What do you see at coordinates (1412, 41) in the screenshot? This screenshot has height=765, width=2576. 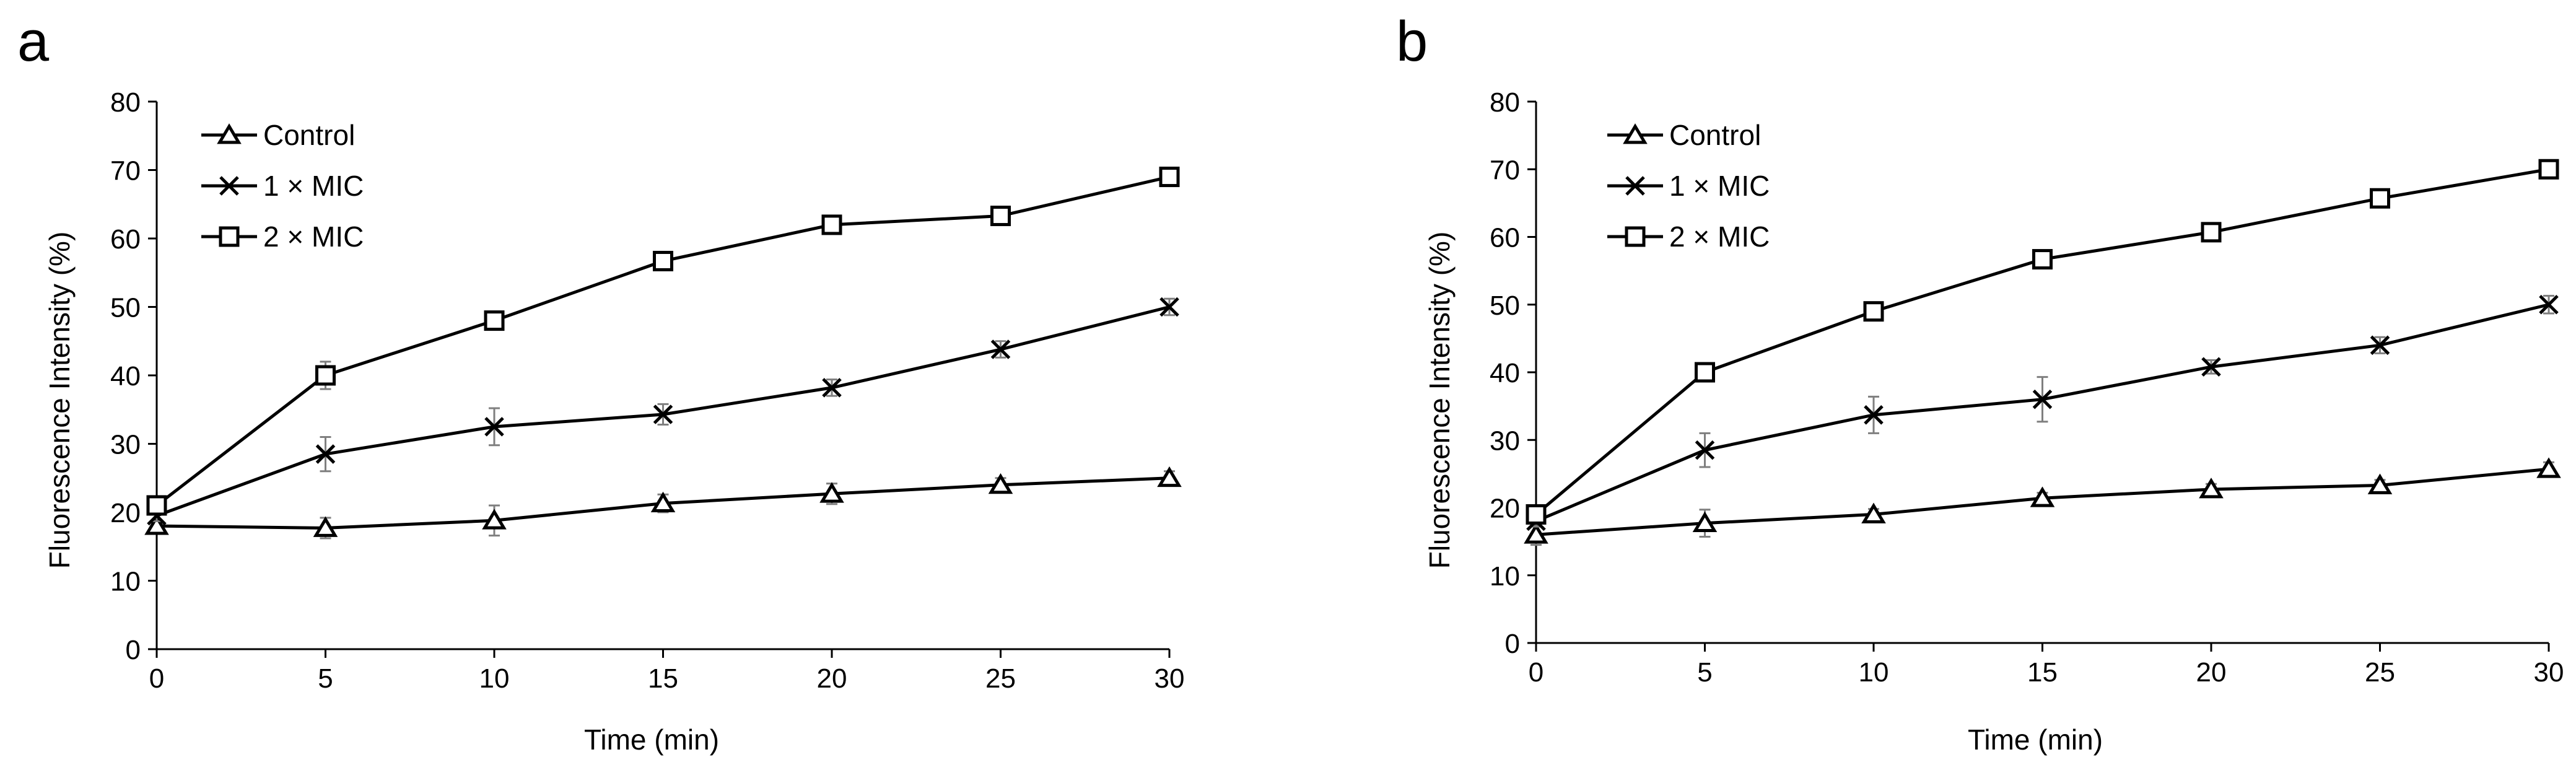 I see `panel-b-label: b` at bounding box center [1412, 41].